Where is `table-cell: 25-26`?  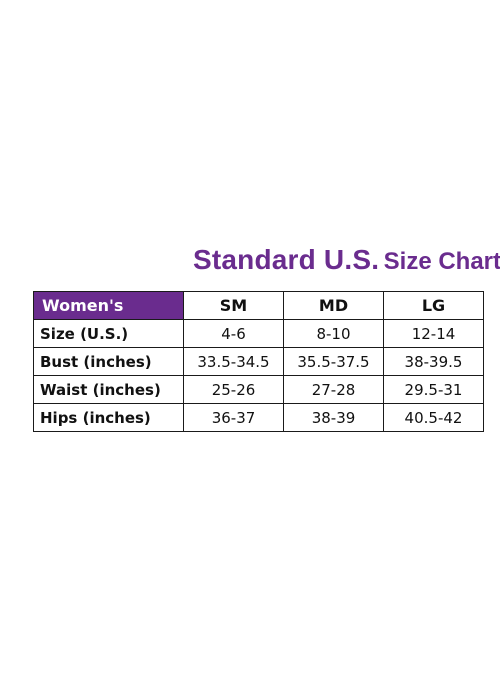 table-cell: 25-26 is located at coordinates (233, 389).